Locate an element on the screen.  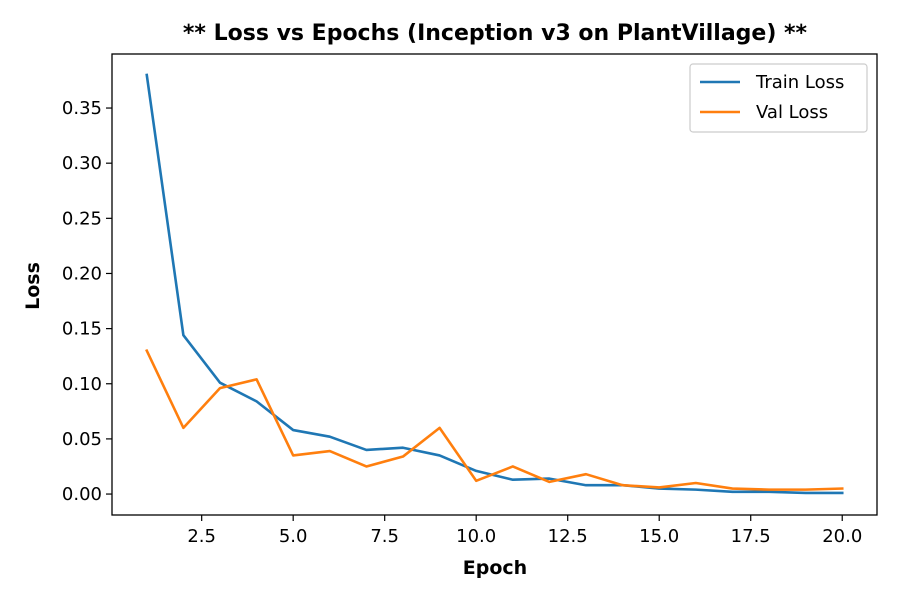
legend: Train Loss Val Loss is located at coordinates (778, 98).